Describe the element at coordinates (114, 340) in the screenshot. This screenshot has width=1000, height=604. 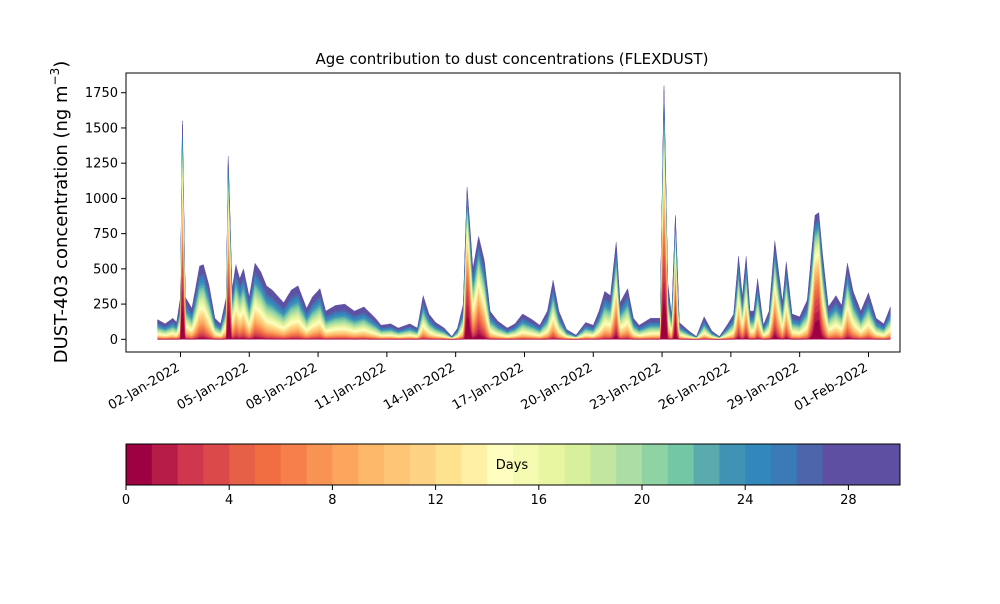
I see `y-tick-label: 0` at that location.